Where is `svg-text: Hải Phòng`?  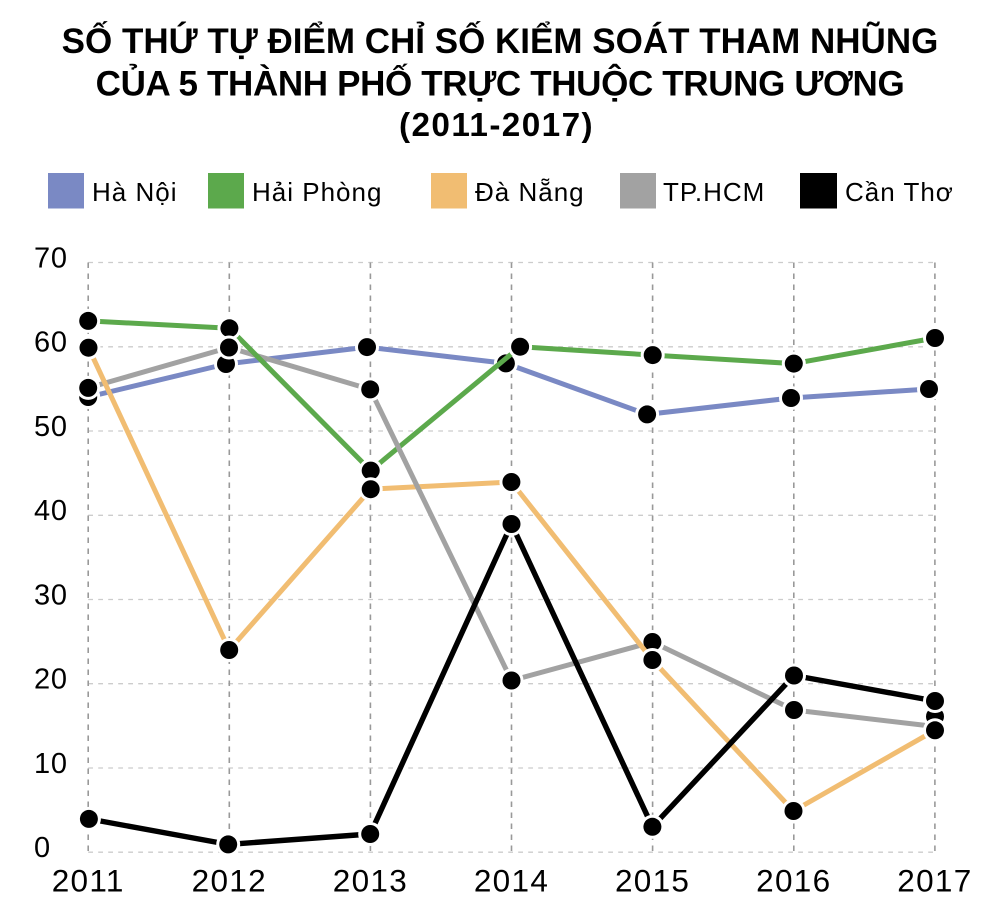
svg-text: Hải Phòng is located at coordinates (317, 192).